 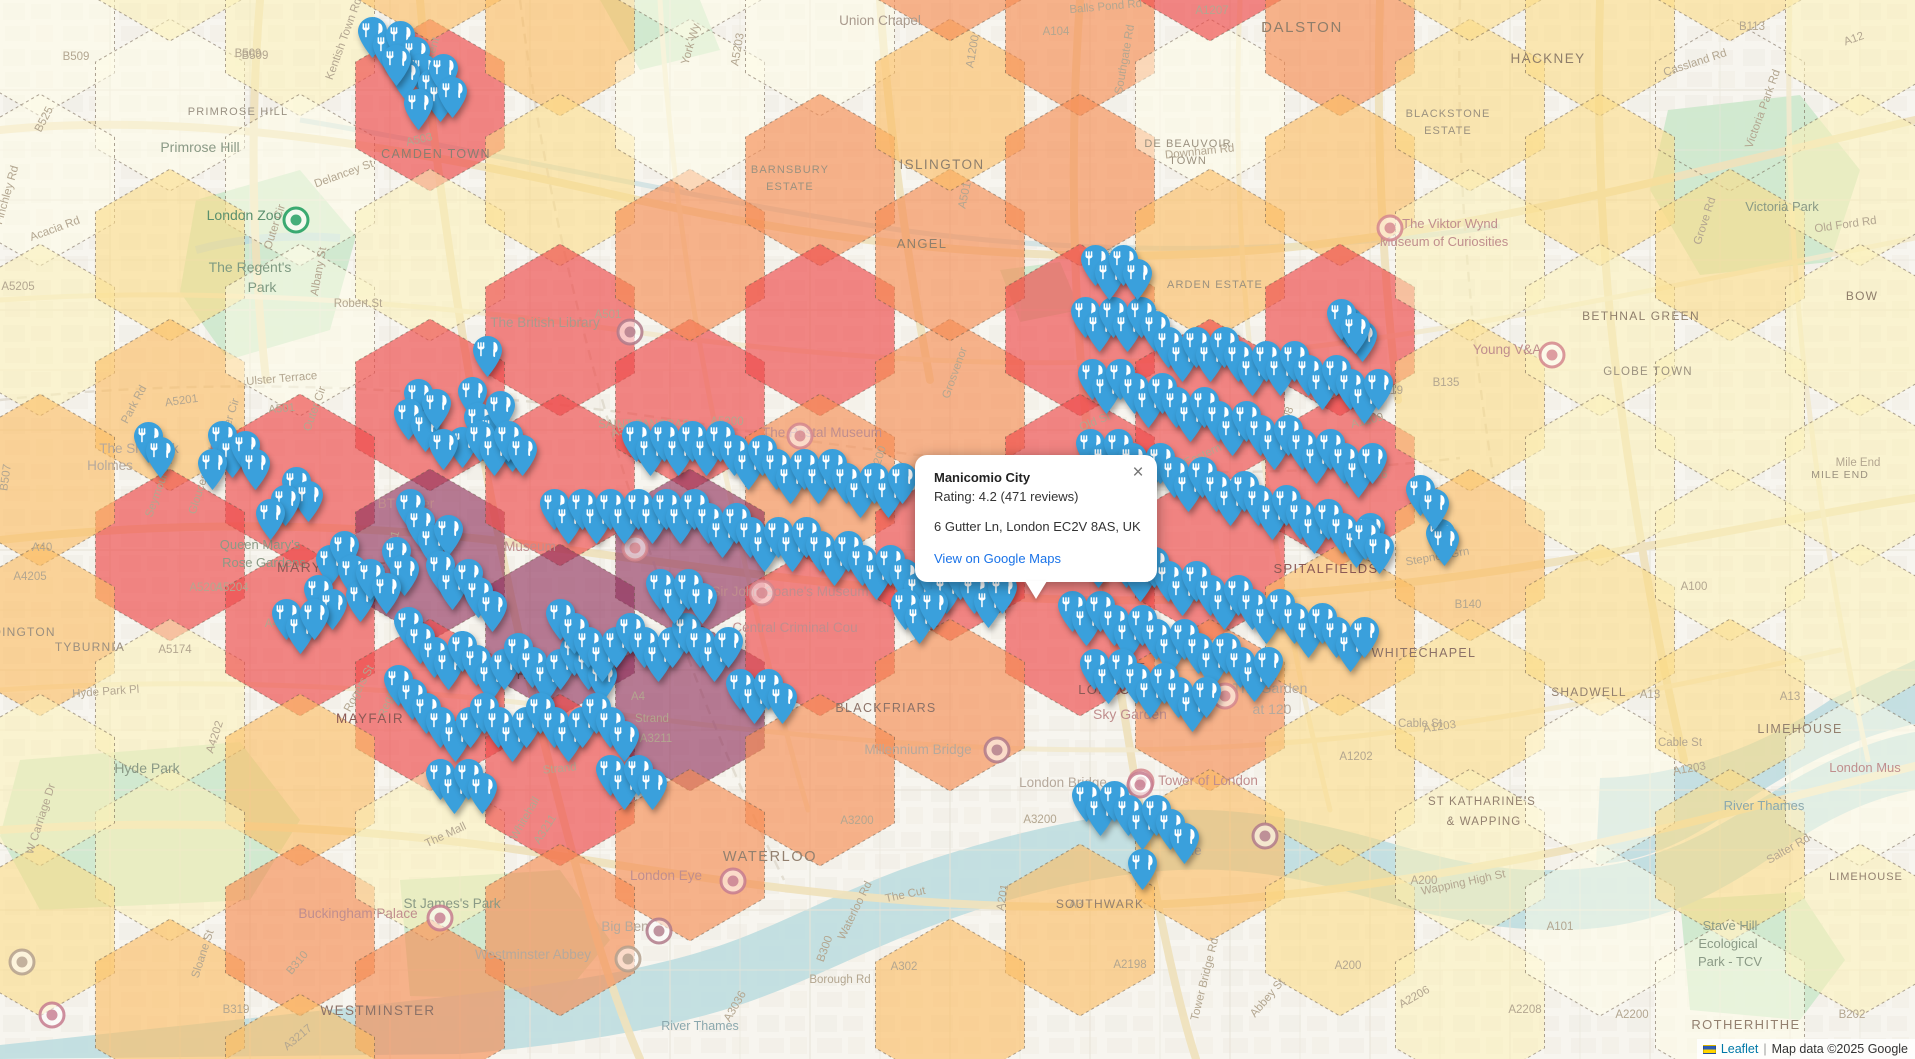 What do you see at coordinates (1138, 472) in the screenshot?
I see `close-icon: ×` at bounding box center [1138, 472].